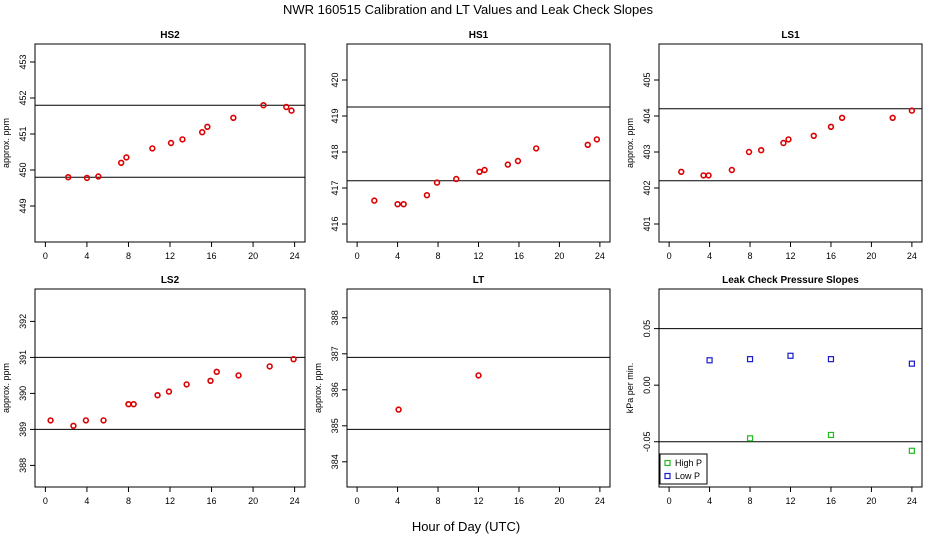 This screenshot has width=936, height=540. Describe the element at coordinates (23, 393) in the screenshot. I see `y-tick-label: 390` at that location.